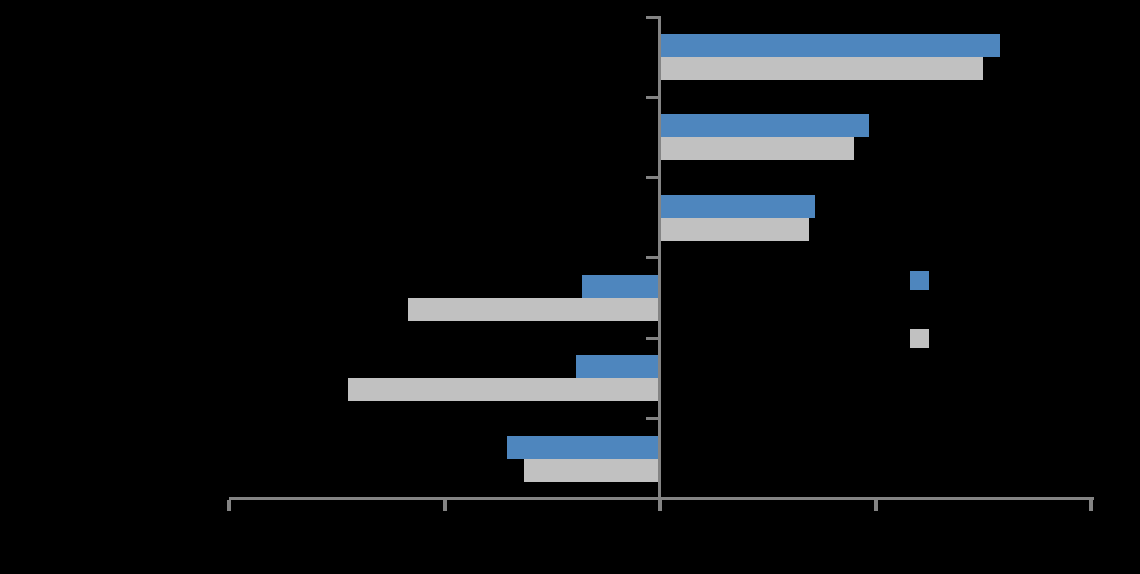 Image resolution: width=1140 pixels, height=574 pixels. What do you see at coordinates (661, 498) in the screenshot?
I see `x-axis-line` at bounding box center [661, 498].